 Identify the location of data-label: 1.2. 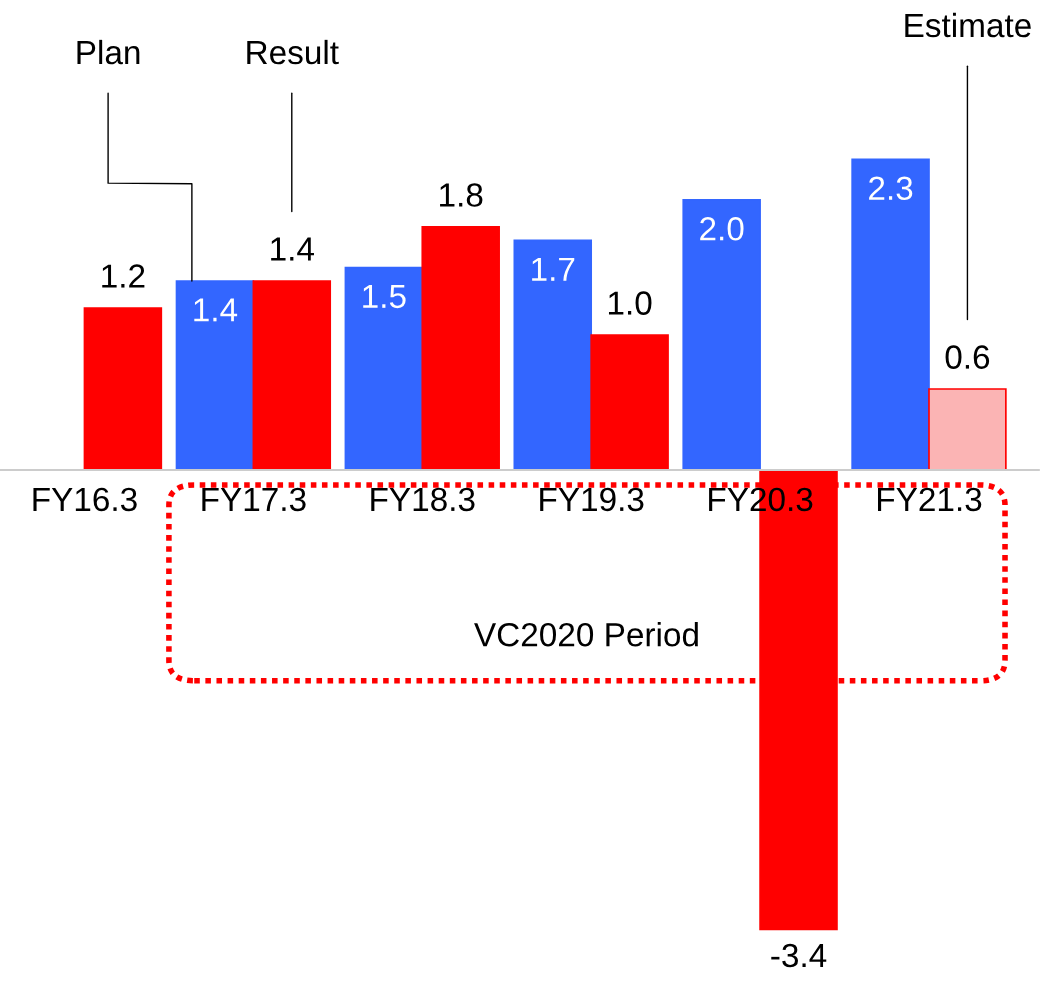
(123, 276).